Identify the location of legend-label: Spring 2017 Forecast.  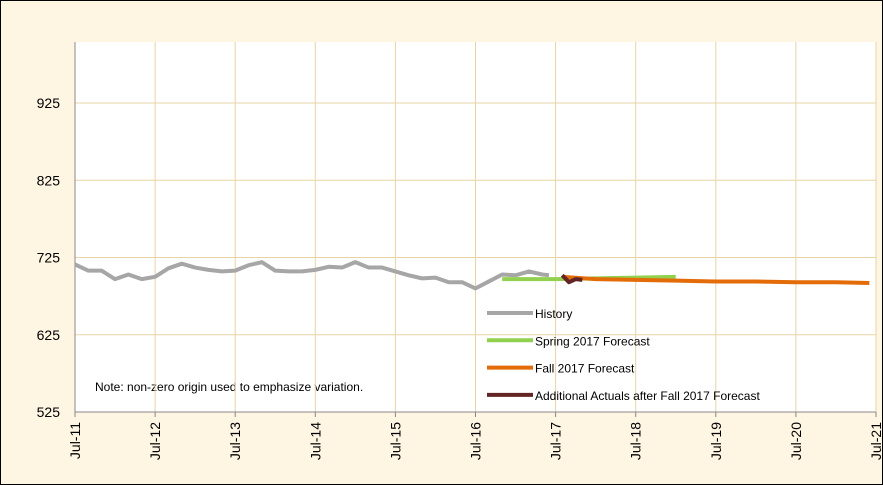
(592, 341).